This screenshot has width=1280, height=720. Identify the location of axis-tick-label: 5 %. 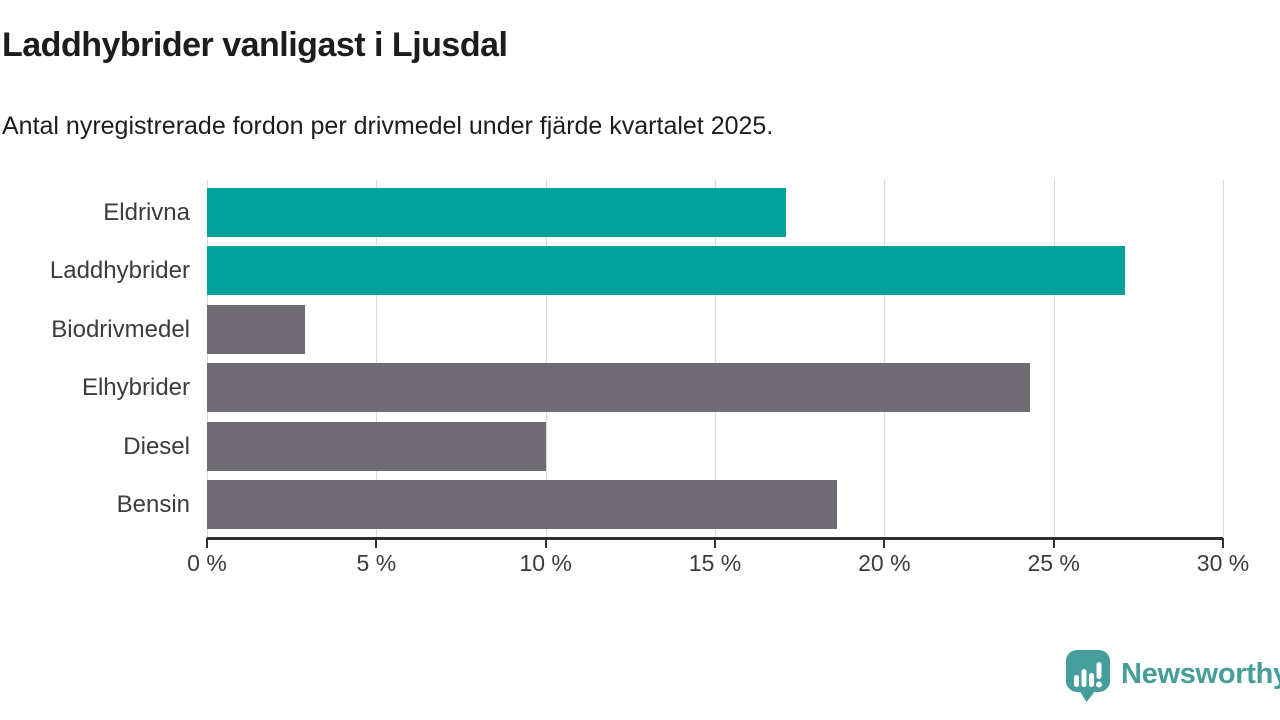
(376, 563).